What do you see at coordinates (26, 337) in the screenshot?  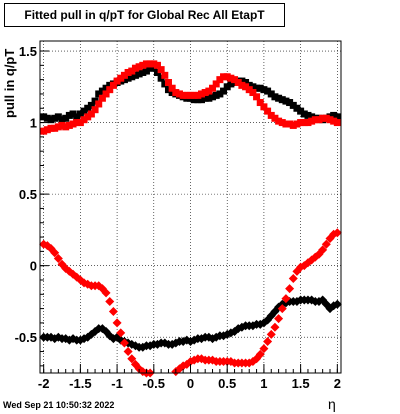 I see `y-tick-label: -0.5` at bounding box center [26, 337].